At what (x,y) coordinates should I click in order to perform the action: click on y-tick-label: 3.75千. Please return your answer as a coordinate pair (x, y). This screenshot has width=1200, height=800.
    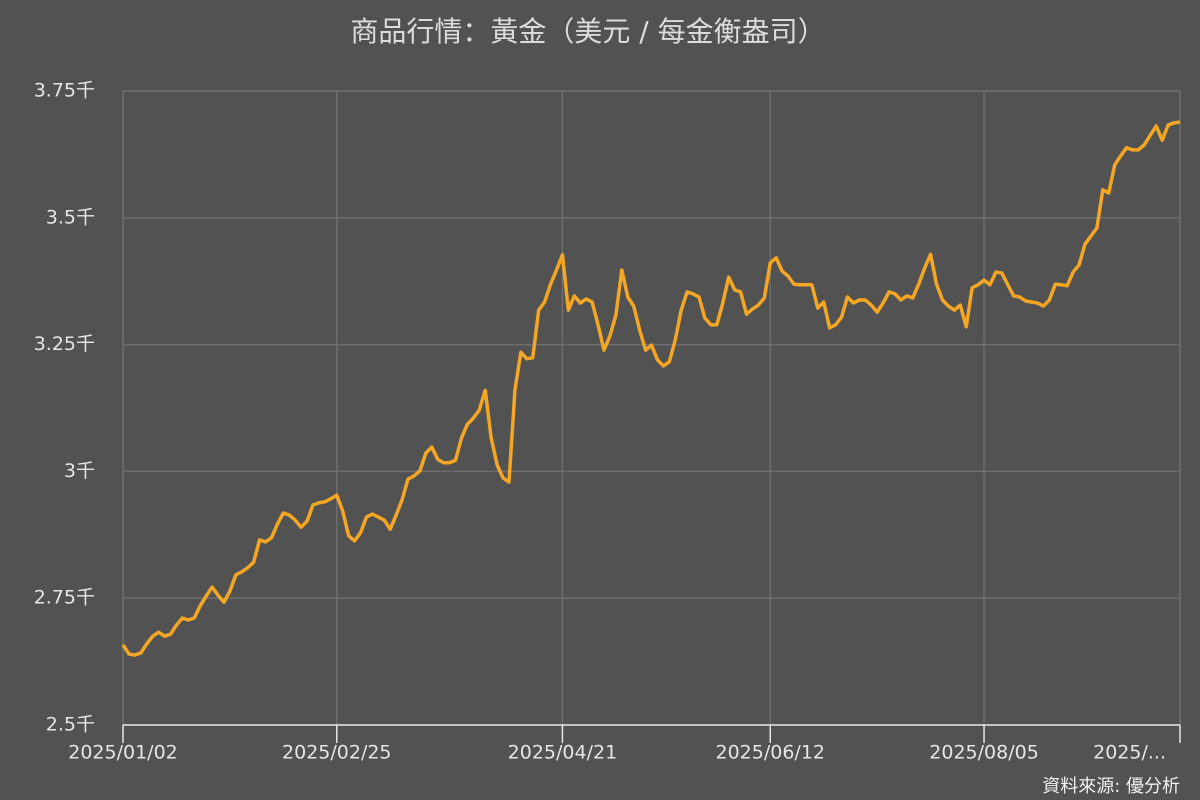
    Looking at the image, I should click on (64, 91).